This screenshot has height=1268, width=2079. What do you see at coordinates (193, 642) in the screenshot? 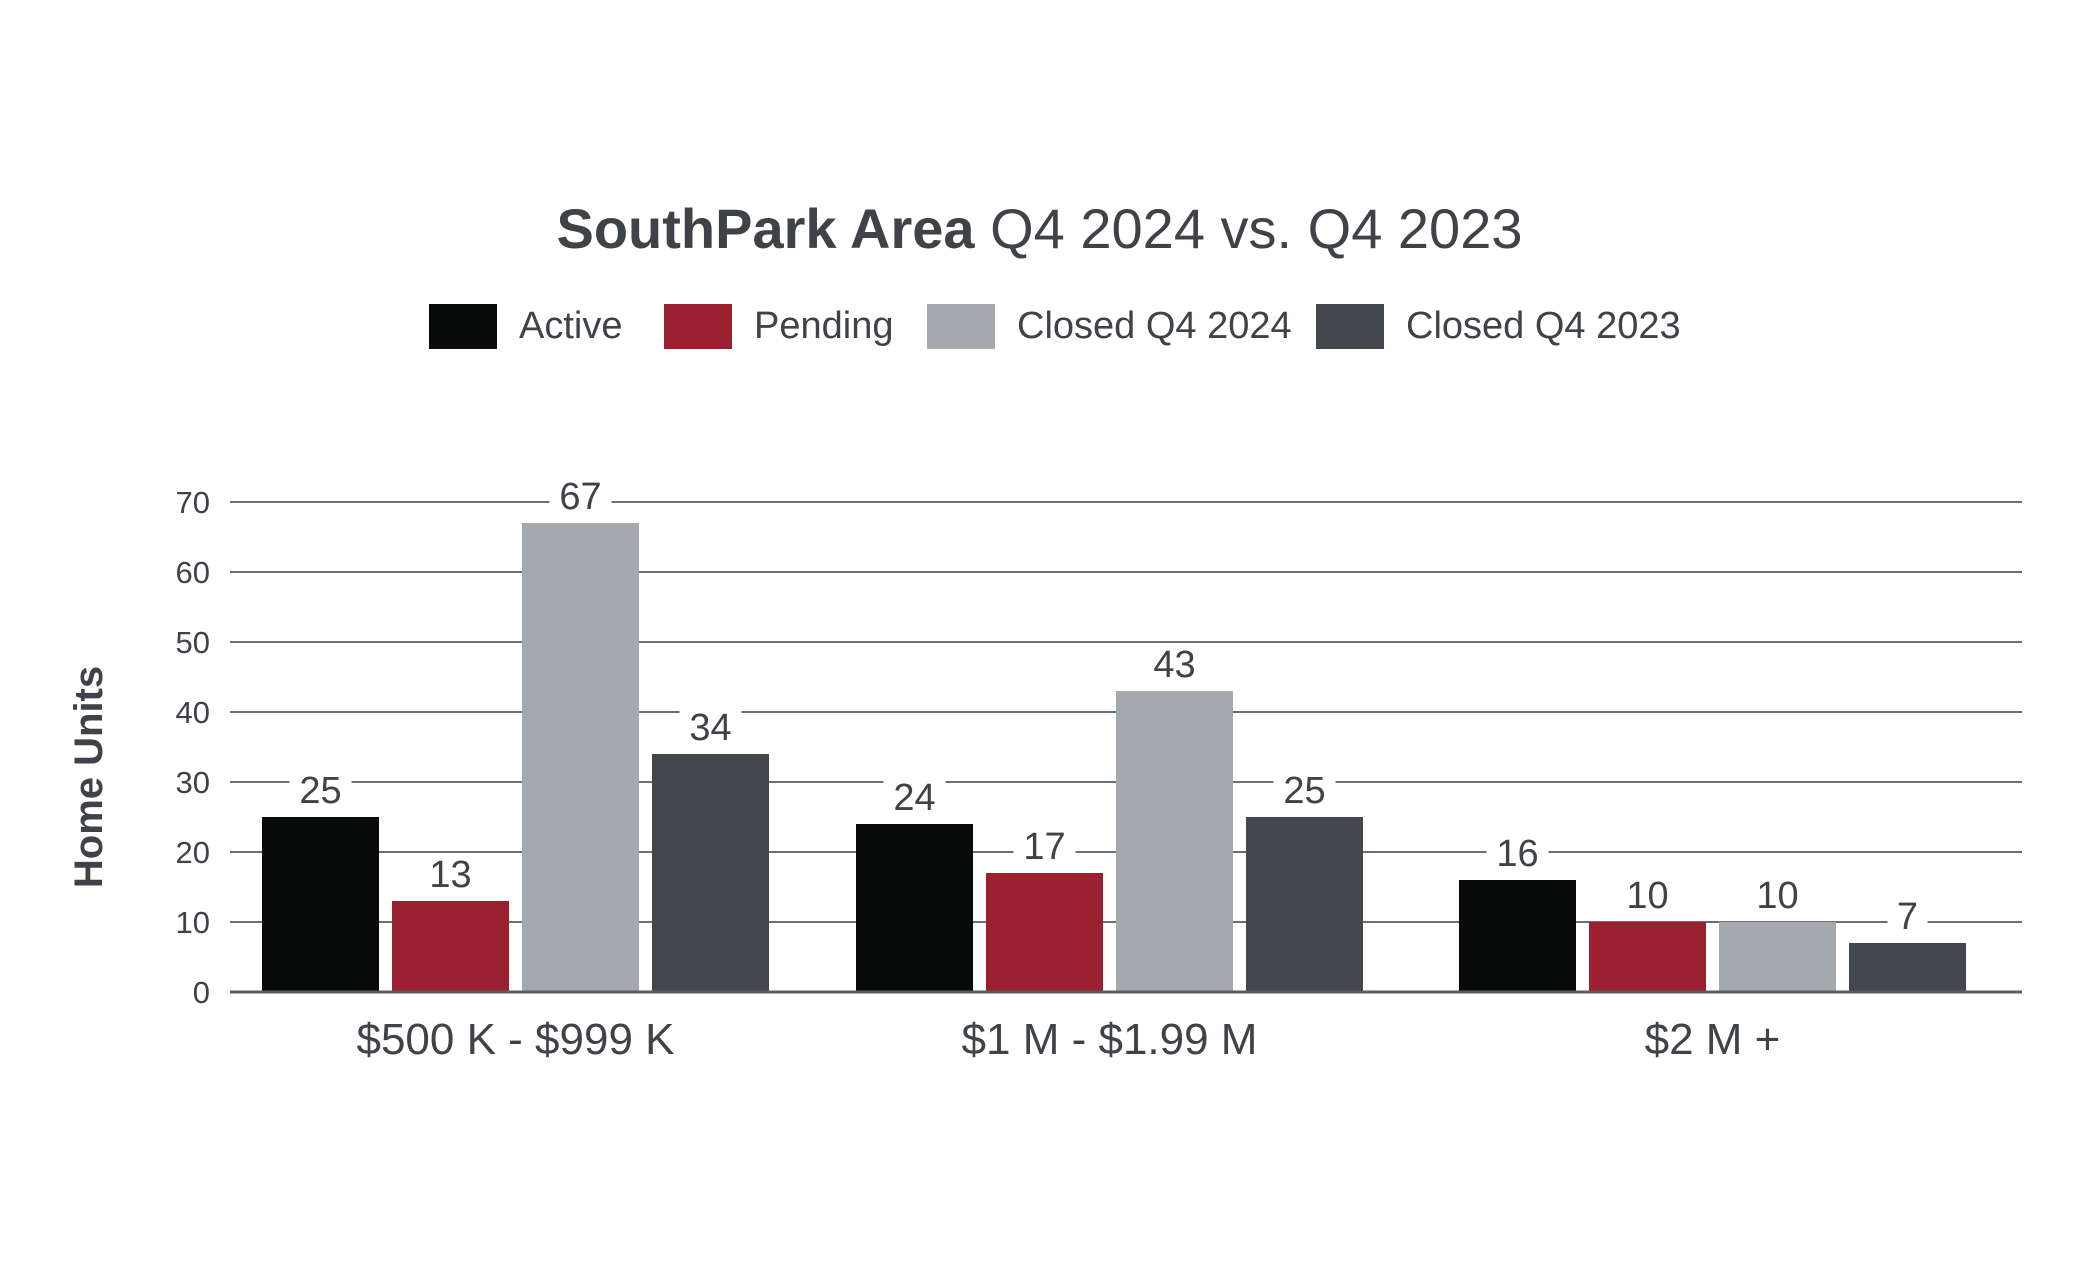
I see `y-tick-label: 50` at bounding box center [193, 642].